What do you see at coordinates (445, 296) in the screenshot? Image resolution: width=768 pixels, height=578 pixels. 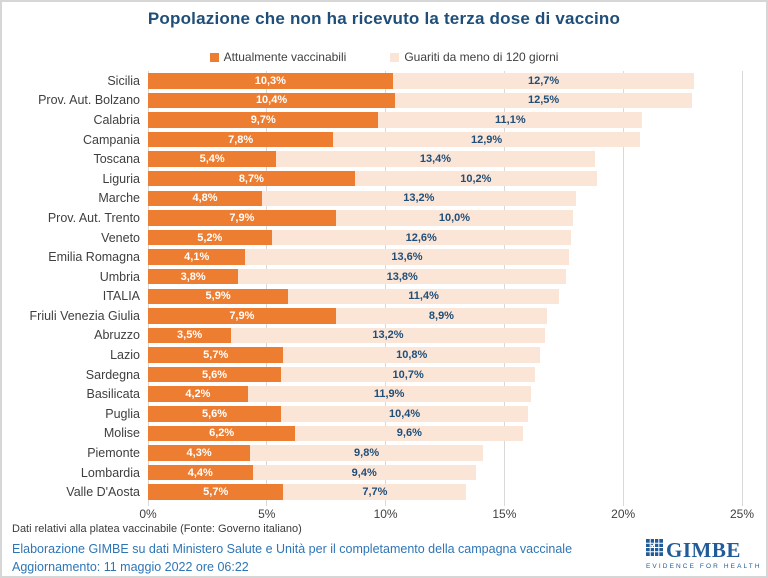 I see `bar-track: 5,9% 11,4%` at bounding box center [445, 296].